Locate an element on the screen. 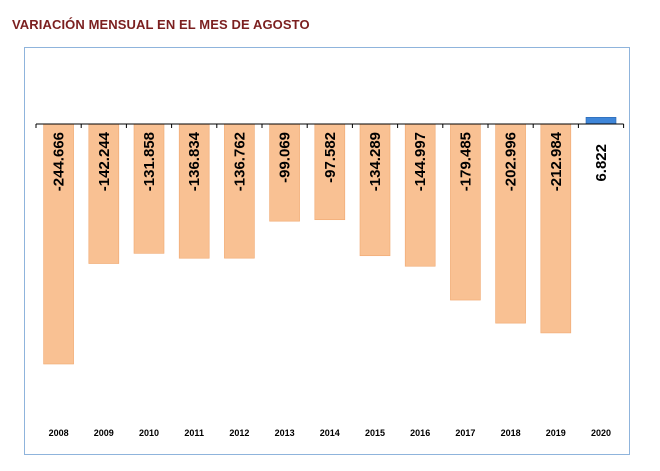 This screenshot has width=660, height=471. tick-label-2015: 2015 is located at coordinates (375, 433).